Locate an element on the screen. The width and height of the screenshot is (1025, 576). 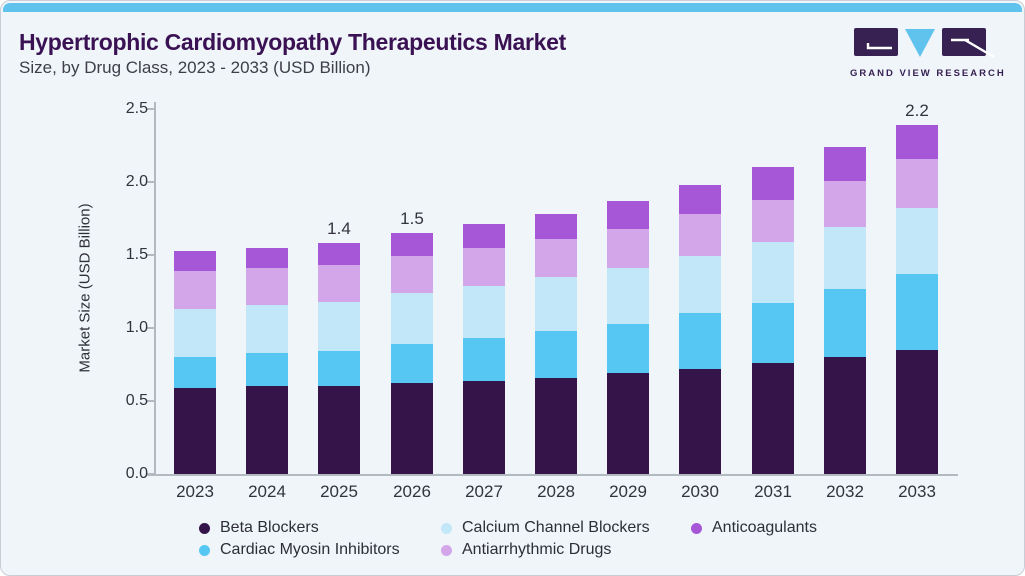
bar-segment-2029-beta-blockers is located at coordinates (628, 423).